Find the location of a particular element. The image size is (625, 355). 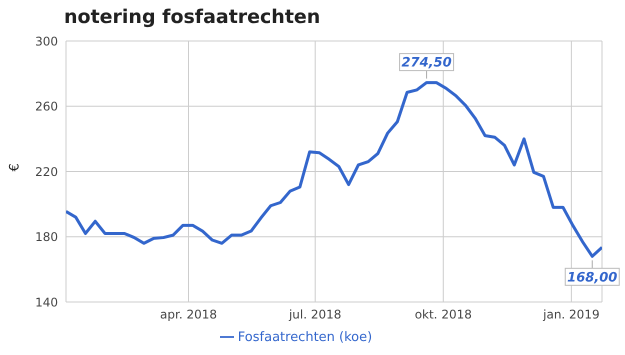

x-tick-label: apr. 2018 is located at coordinates (189, 315).